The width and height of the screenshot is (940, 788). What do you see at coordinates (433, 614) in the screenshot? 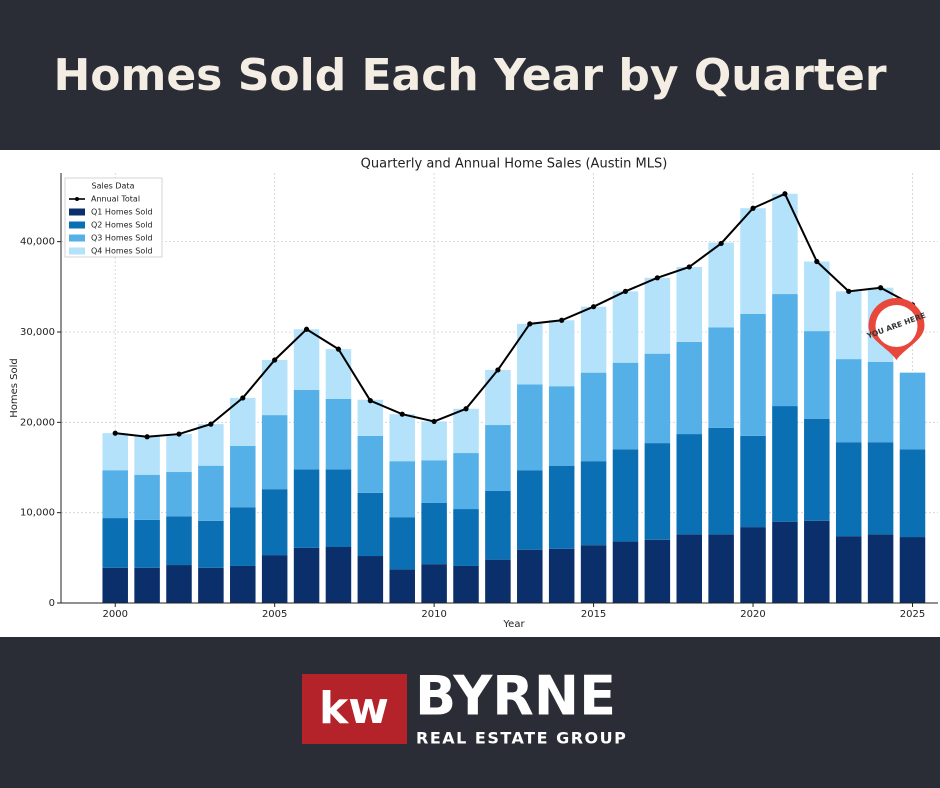
I see `x-tick-label: 2010` at bounding box center [433, 614].